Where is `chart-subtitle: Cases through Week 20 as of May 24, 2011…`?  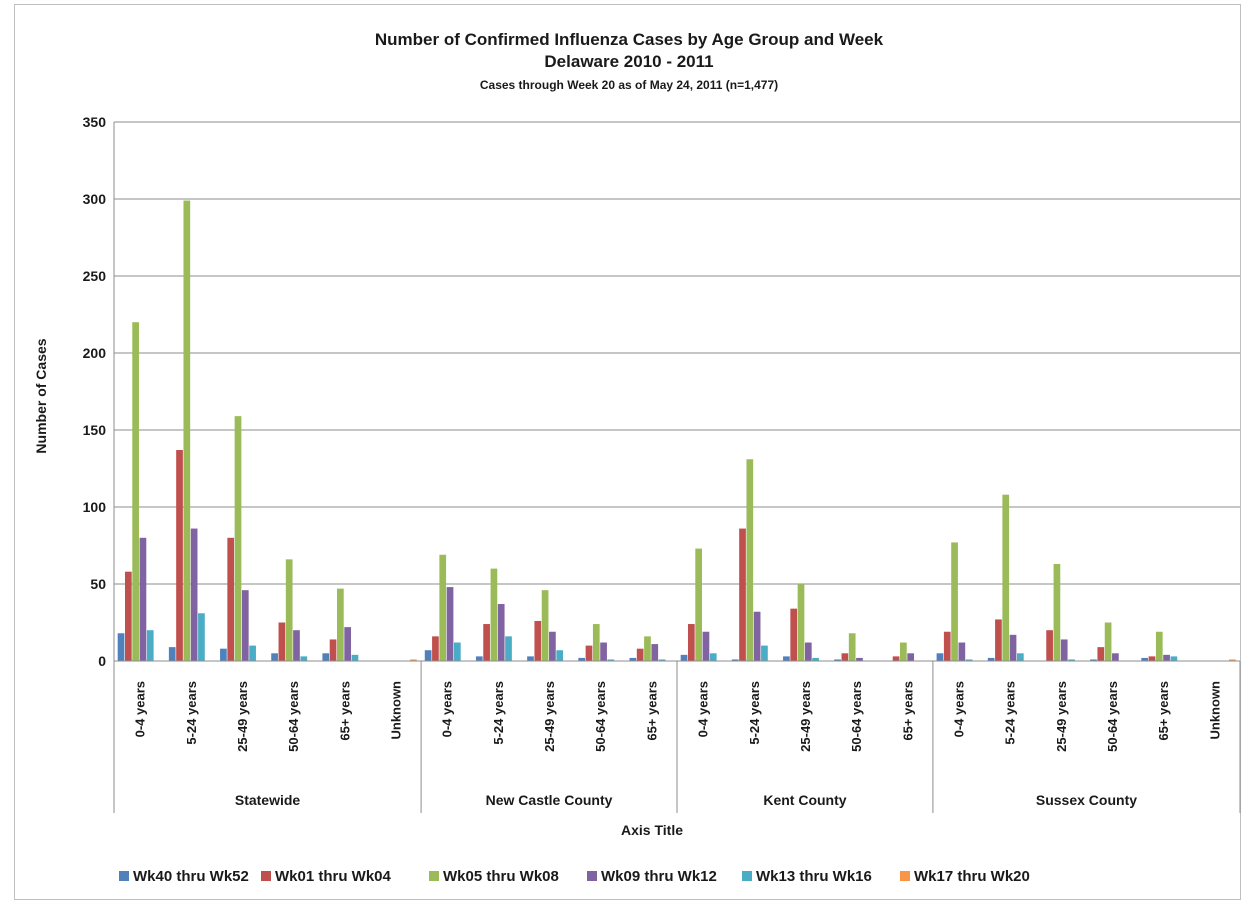
chart-subtitle: Cases through Week 20 as of May 24, 2011… is located at coordinates (629, 85).